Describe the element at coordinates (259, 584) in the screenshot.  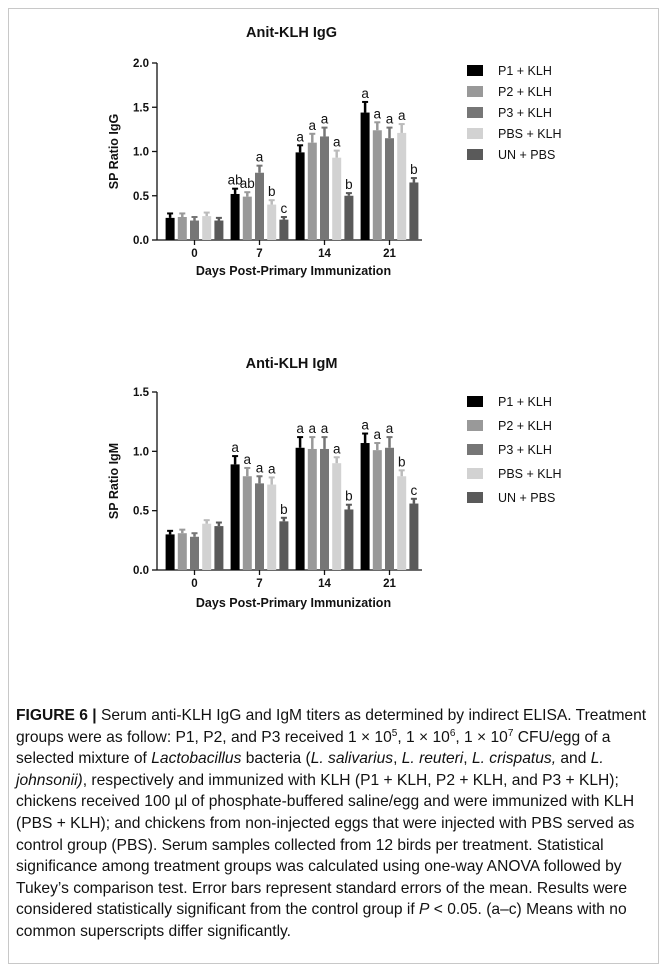
I see `x-tick-label: 7` at that location.